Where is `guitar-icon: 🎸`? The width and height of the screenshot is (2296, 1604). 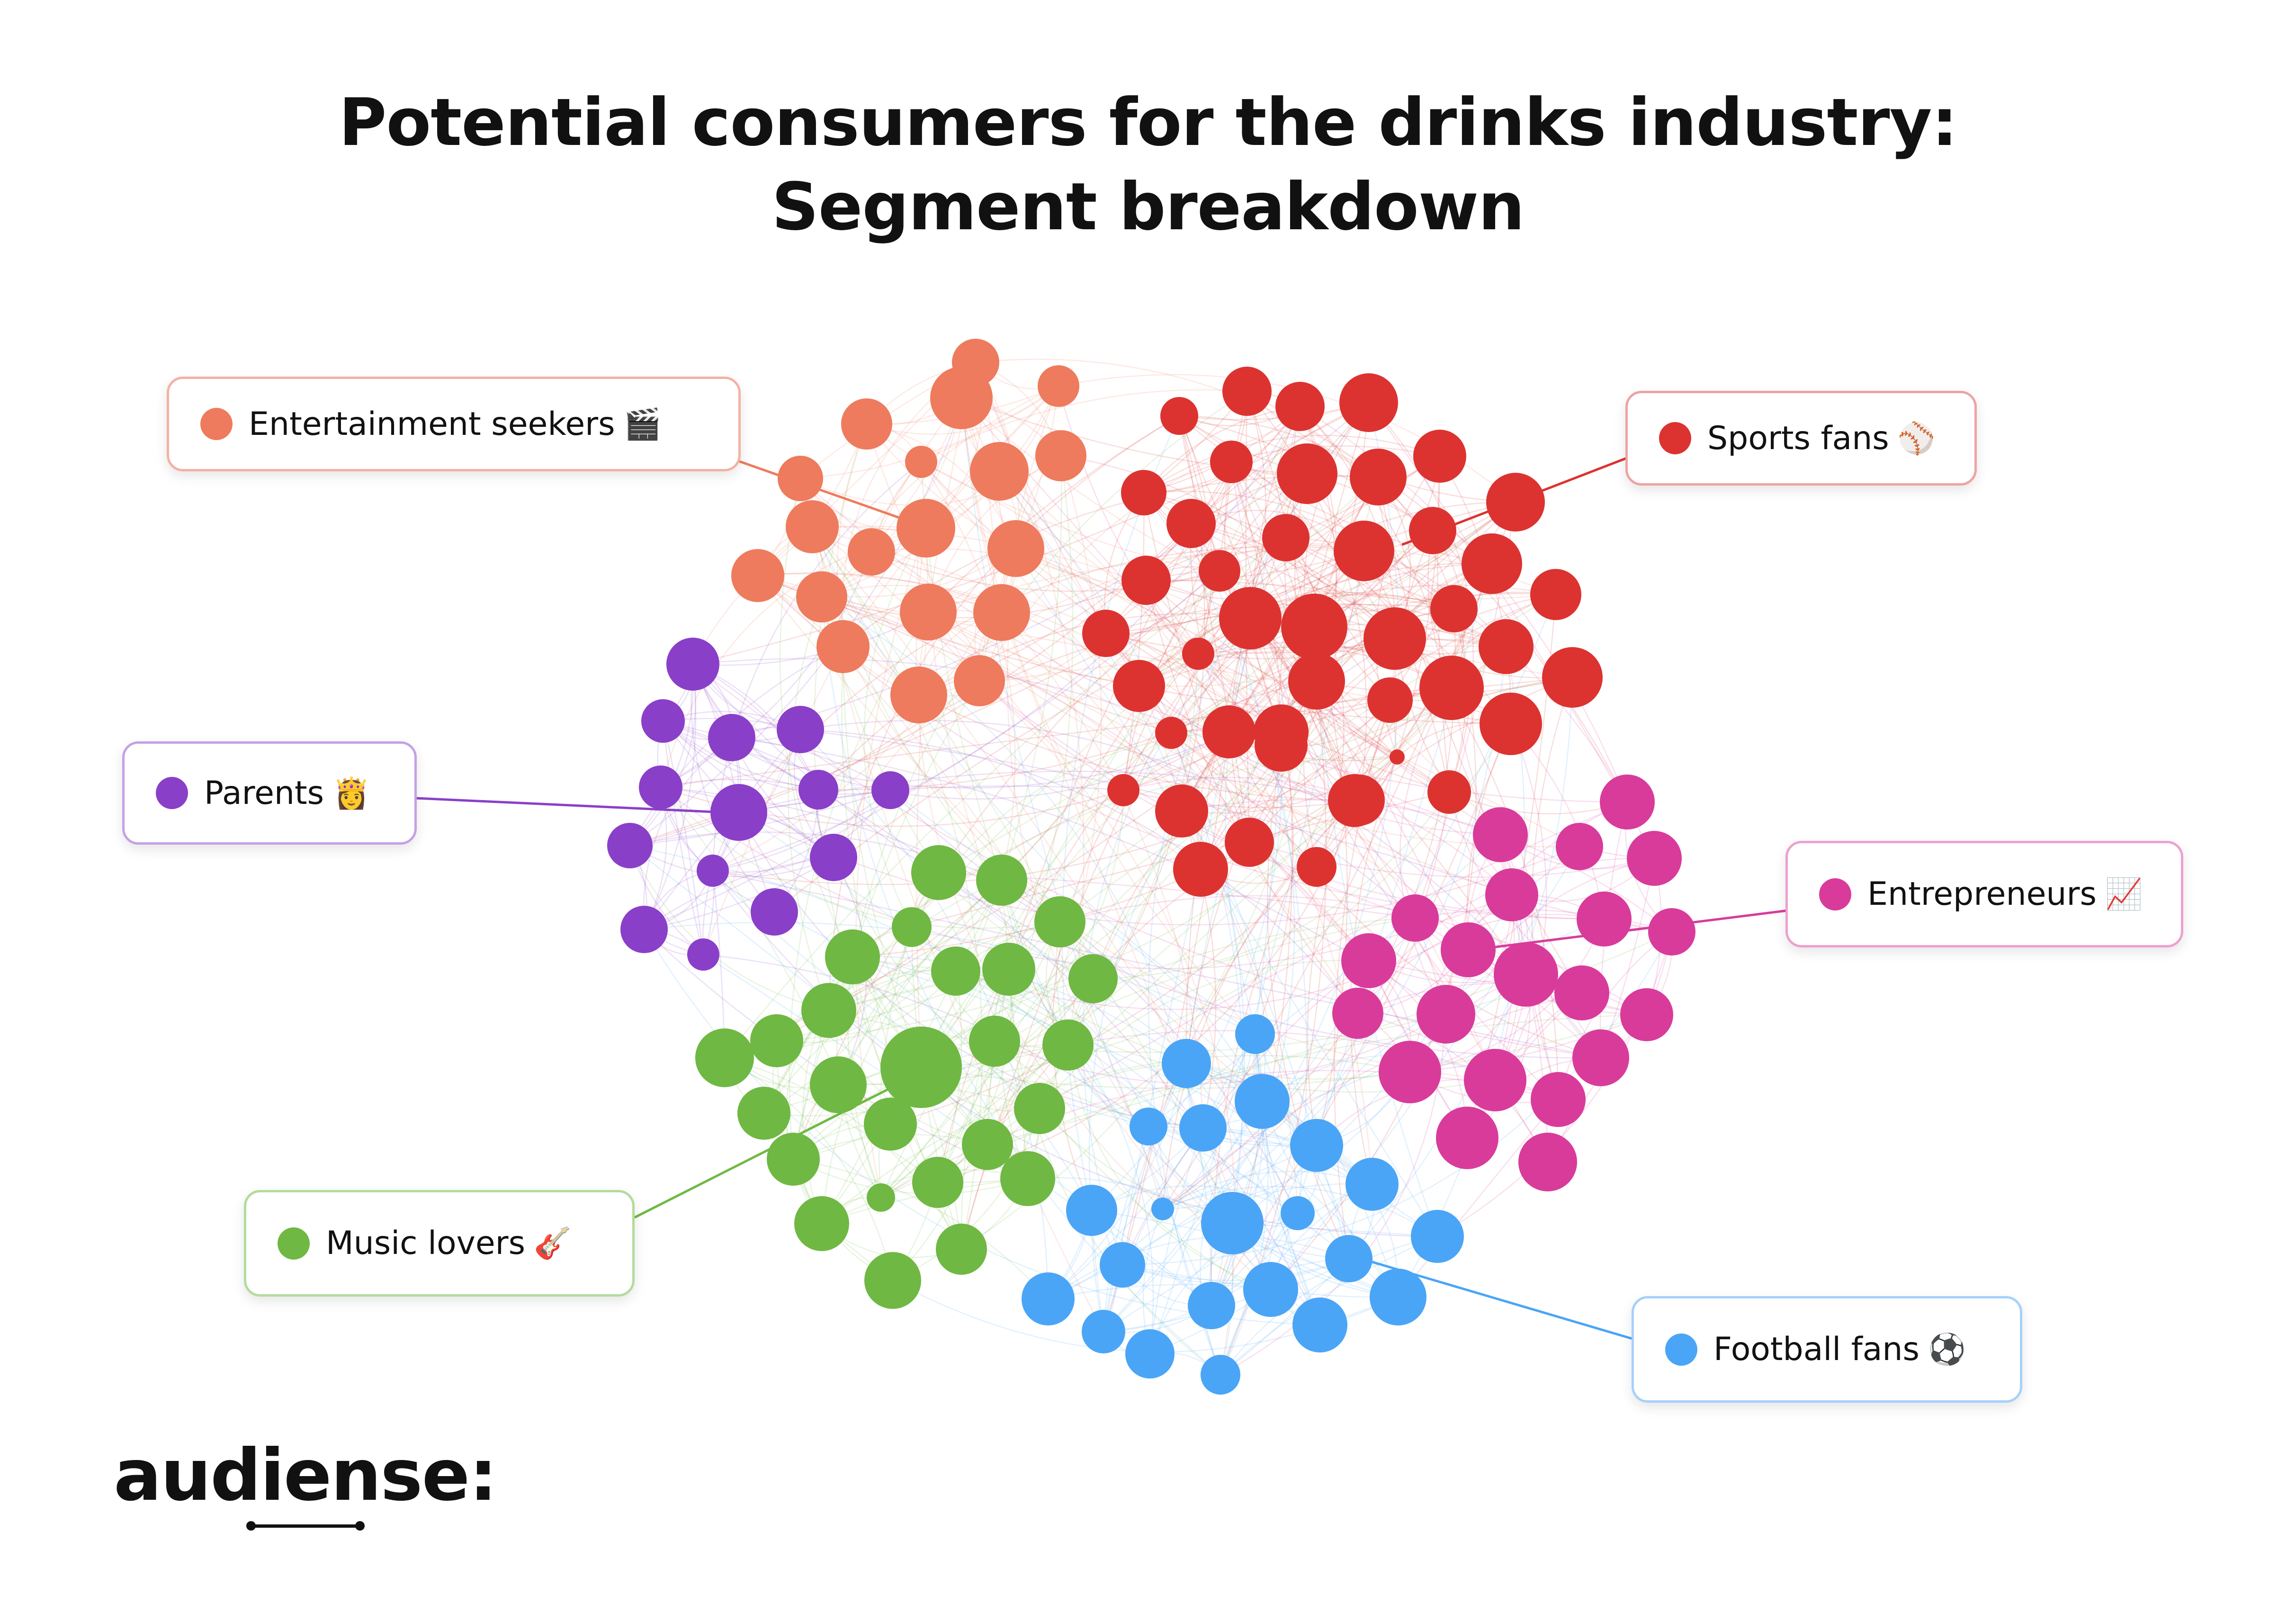 guitar-icon: 🎸 is located at coordinates (553, 1243).